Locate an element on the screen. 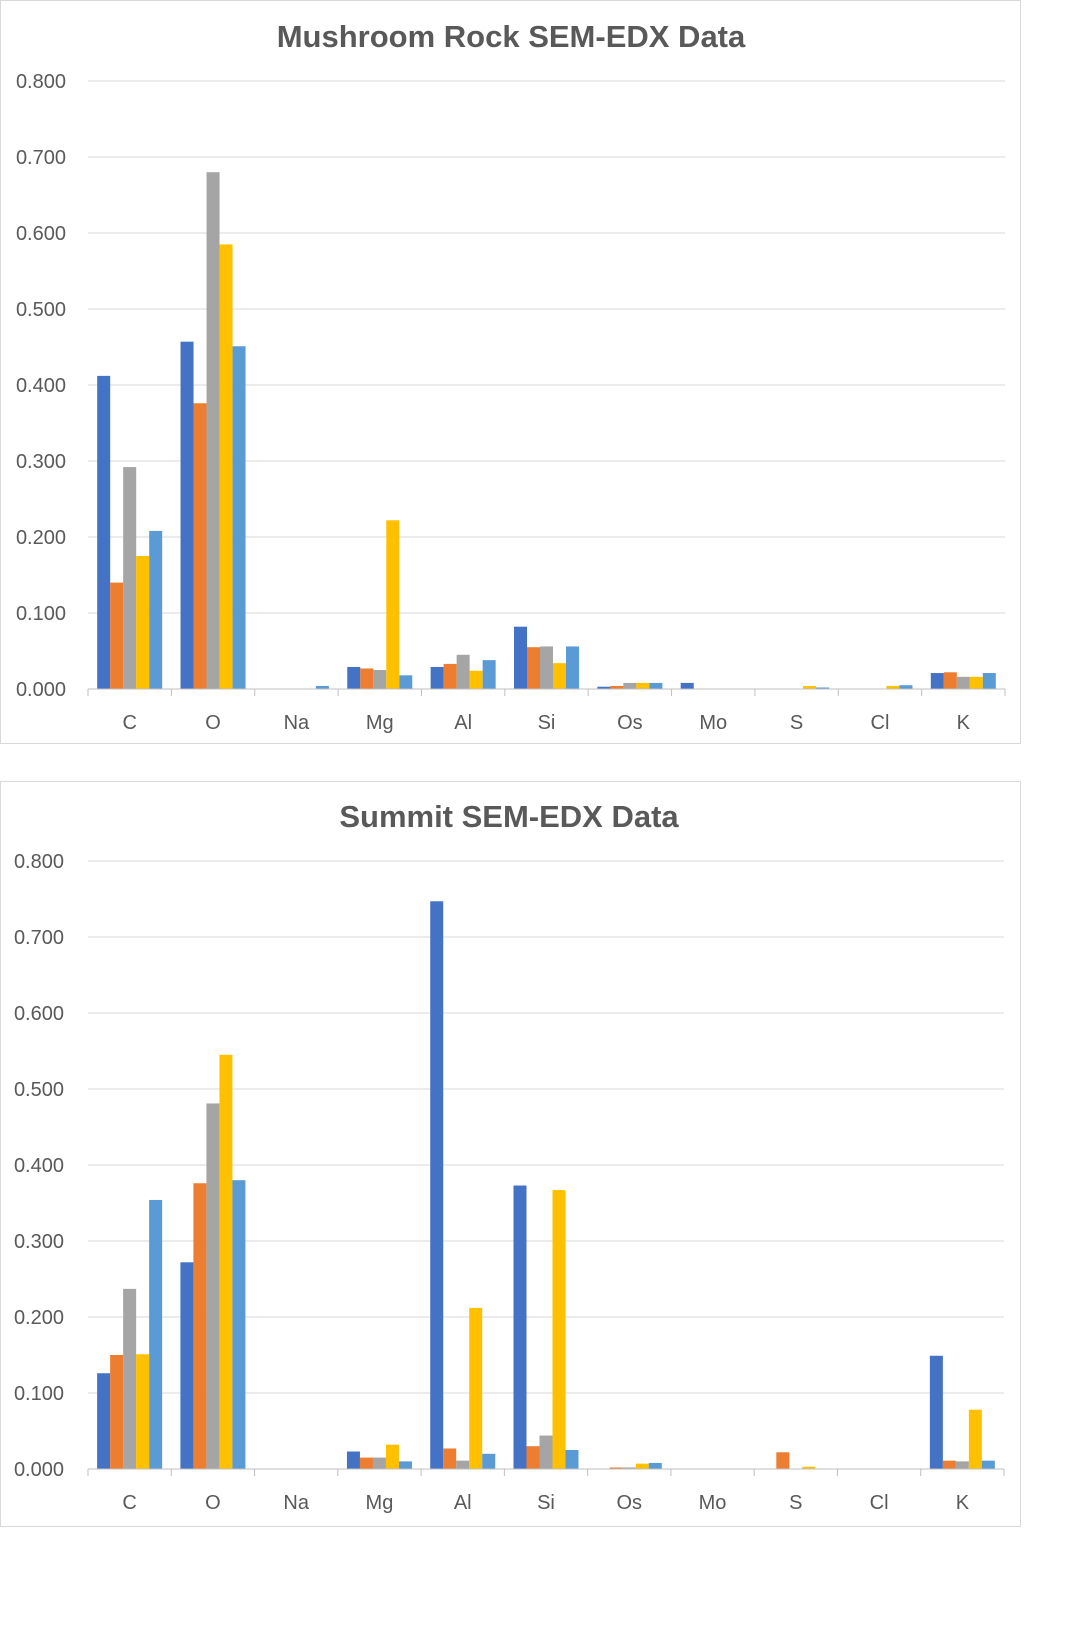  x-category-label: Na is located at coordinates (297, 723).